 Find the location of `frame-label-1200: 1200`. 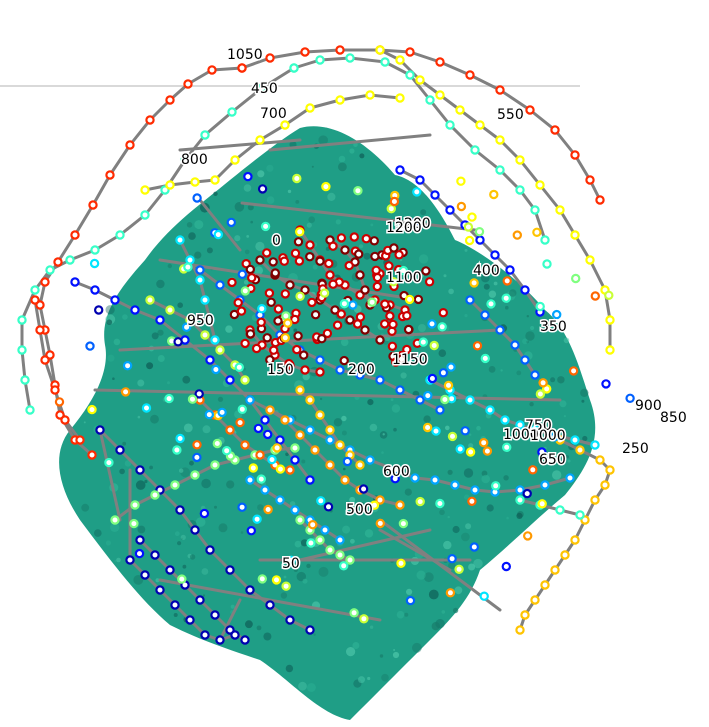

frame-label-1200: 1200 is located at coordinates (413, 224).